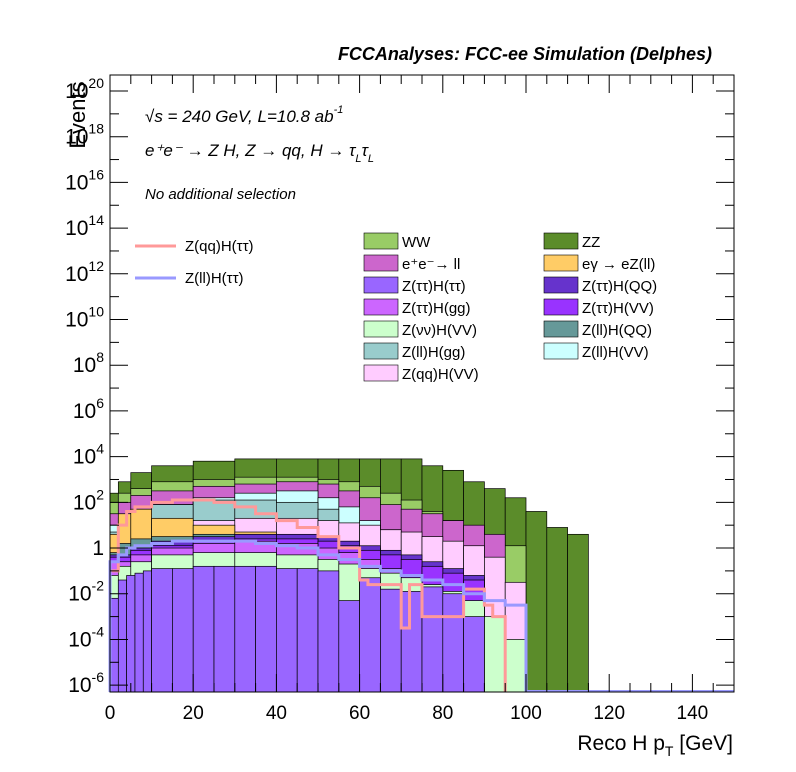 This screenshot has height=772, width=796. Describe the element at coordinates (259, 153) in the screenshot. I see `process-label: e⁺e⁻ → Z H, Z → qq, H → τLτL` at that location.